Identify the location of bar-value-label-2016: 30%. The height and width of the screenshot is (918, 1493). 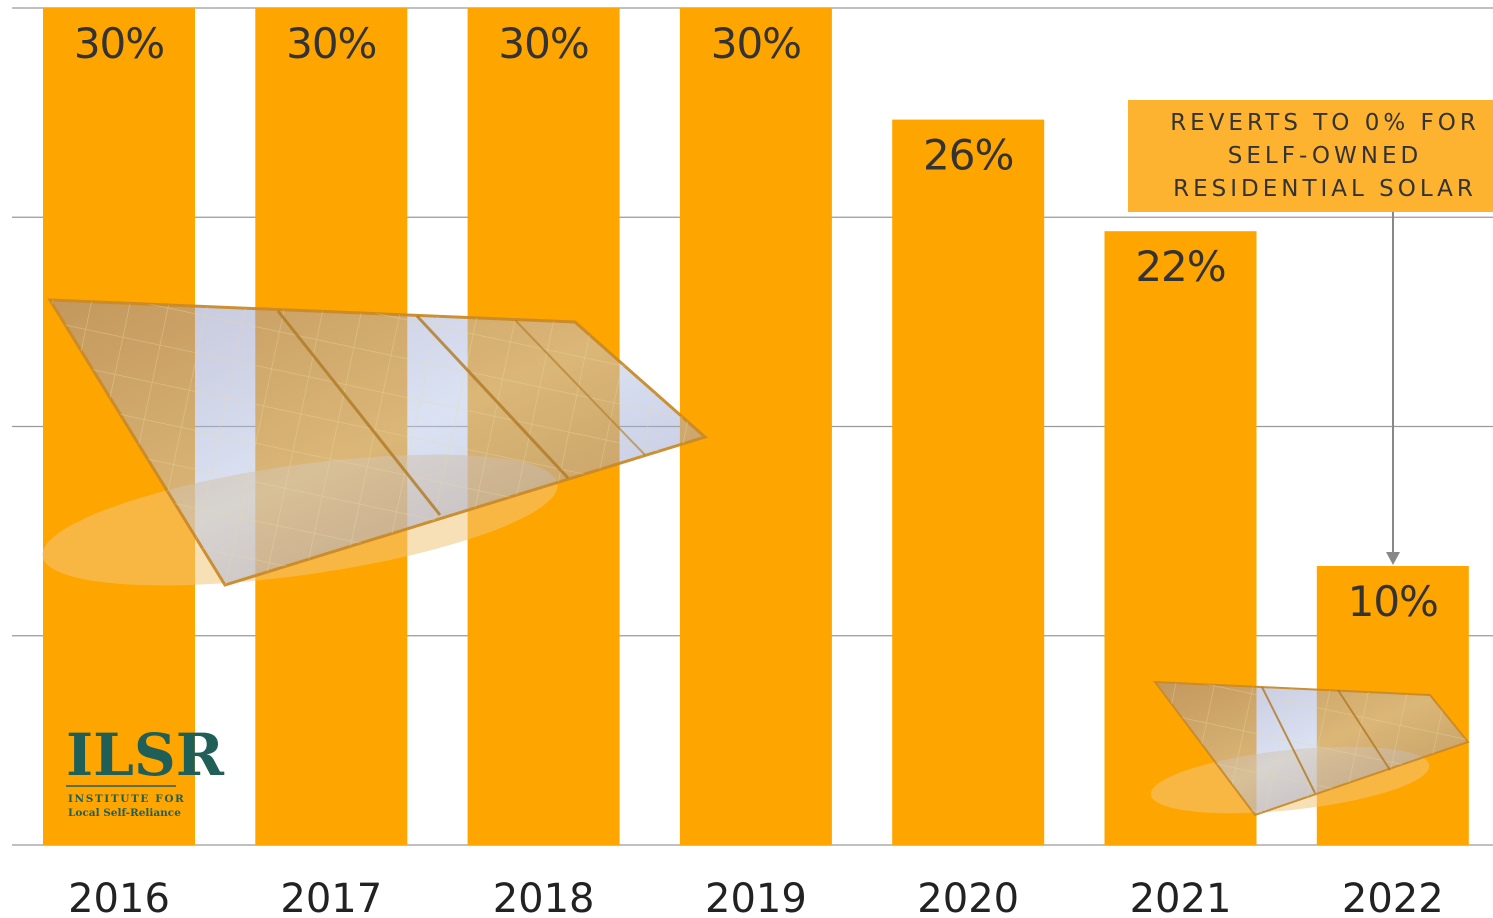
(119, 43).